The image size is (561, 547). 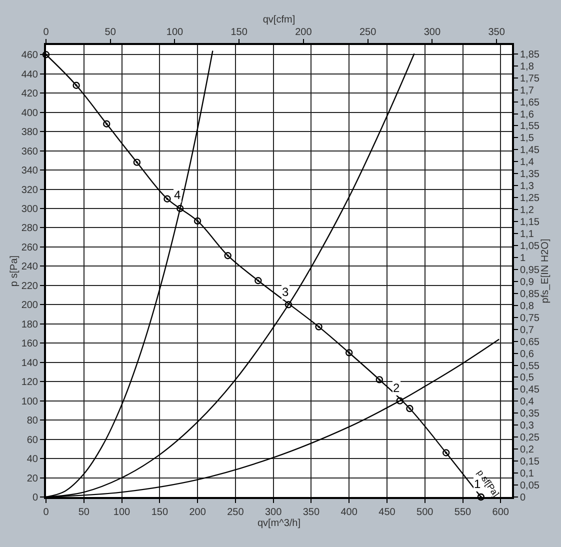 What do you see at coordinates (285, 292) in the screenshot?
I see `annotation: 3` at bounding box center [285, 292].